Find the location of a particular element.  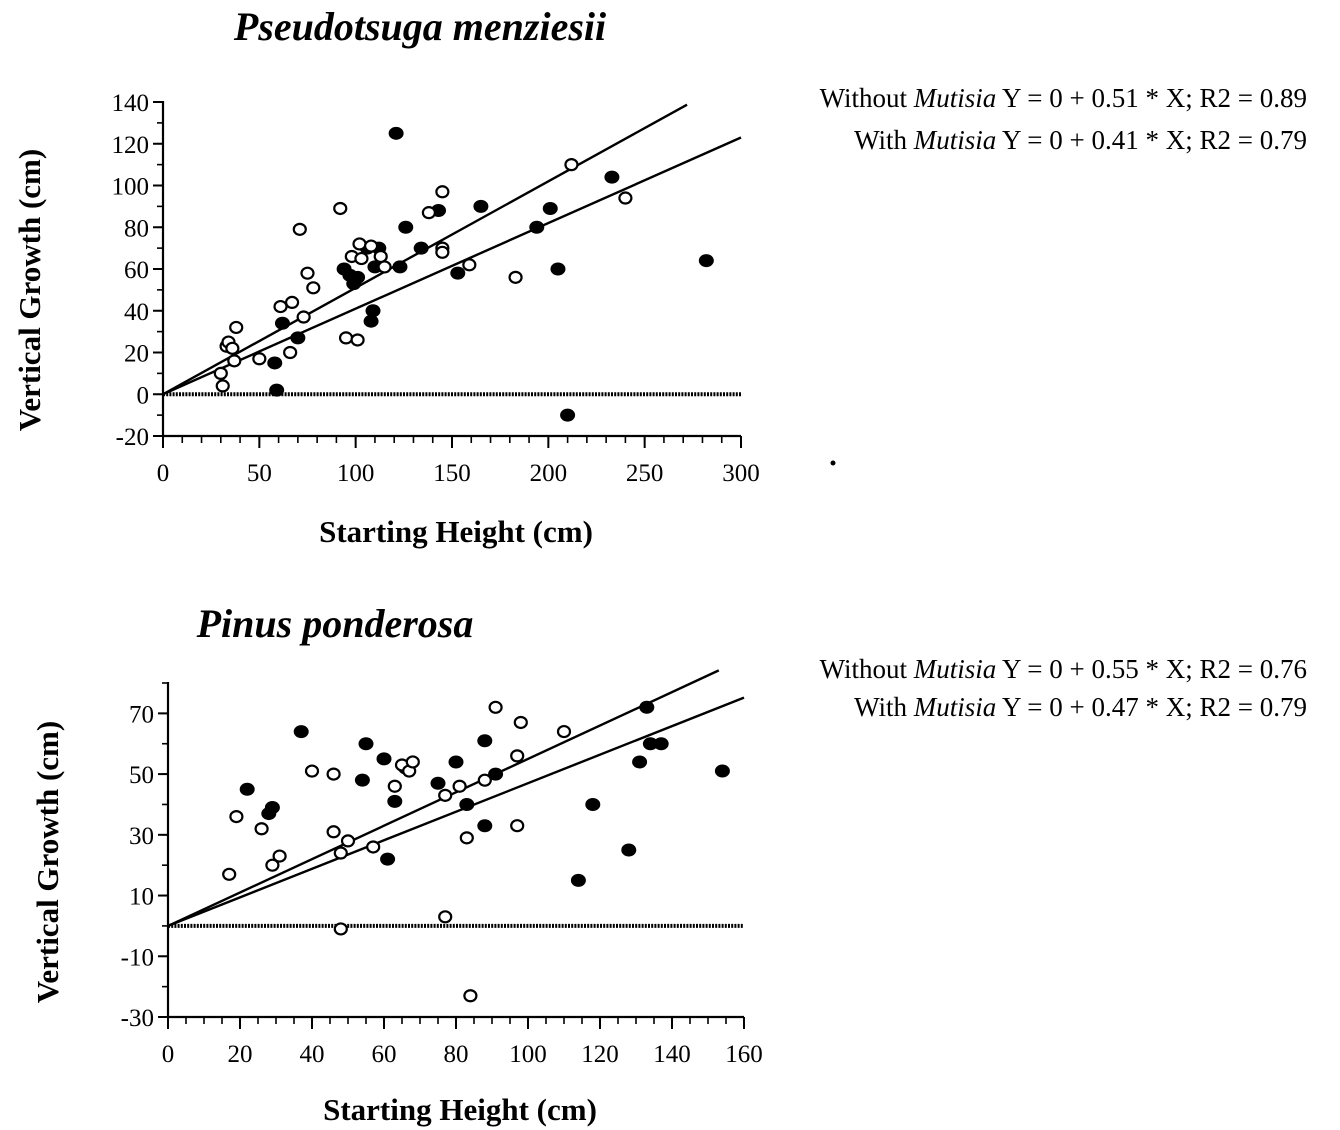

regression-line-with-mutisia is located at coordinates (452, 266).